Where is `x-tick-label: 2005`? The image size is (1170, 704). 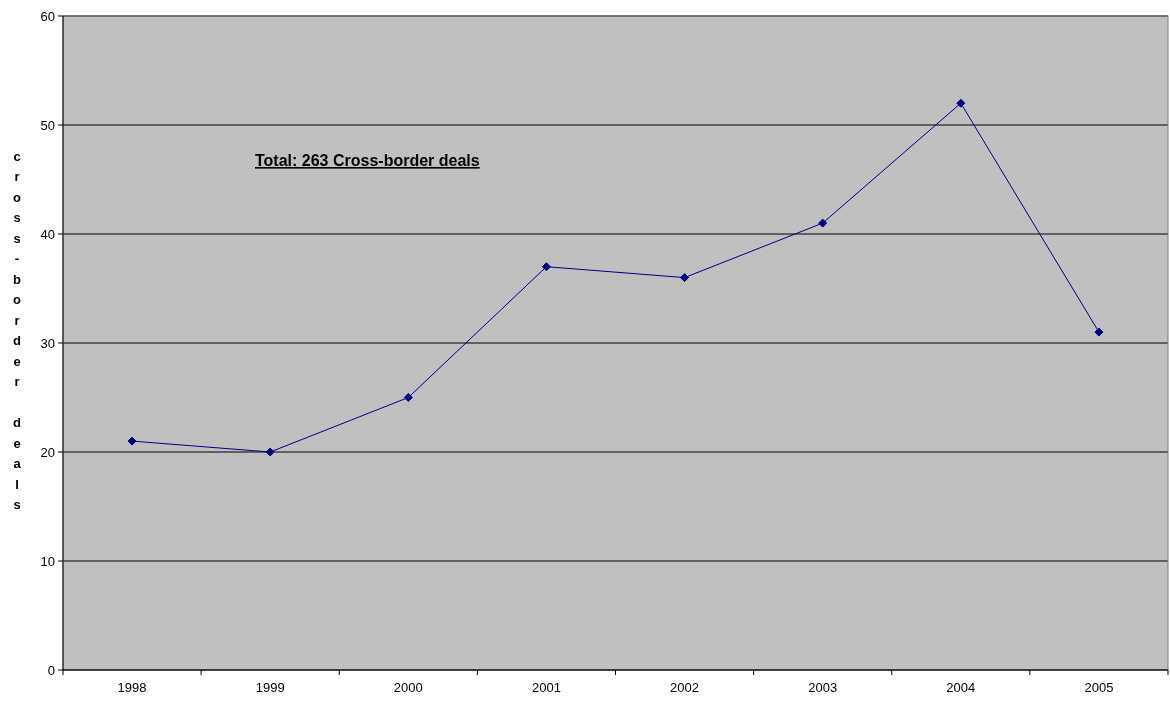 x-tick-label: 2005 is located at coordinates (1099, 687).